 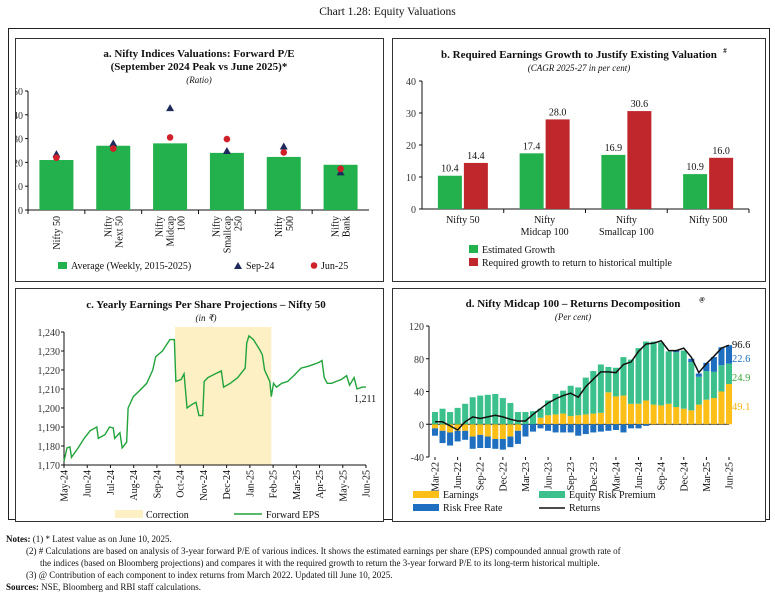 I want to click on legend-label-earnings: Earnings, so click(x=461, y=495).